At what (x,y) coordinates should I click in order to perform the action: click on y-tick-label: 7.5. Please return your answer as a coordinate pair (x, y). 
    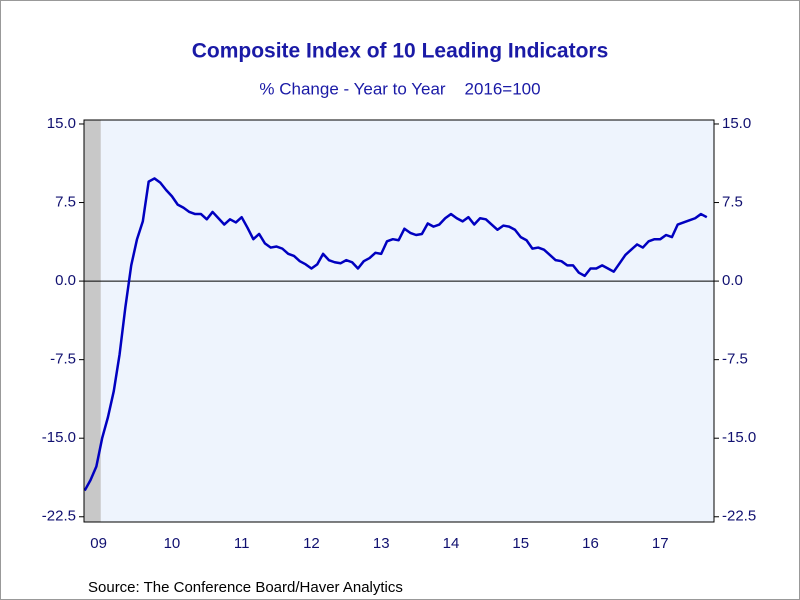
    Looking at the image, I should click on (65, 202).